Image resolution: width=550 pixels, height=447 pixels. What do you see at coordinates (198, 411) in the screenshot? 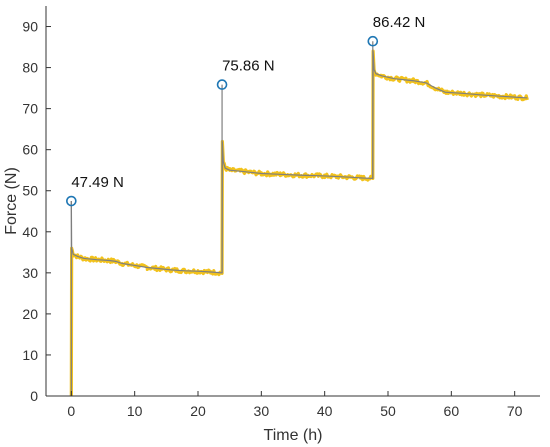
I see `x-tick-label: 20` at bounding box center [198, 411].